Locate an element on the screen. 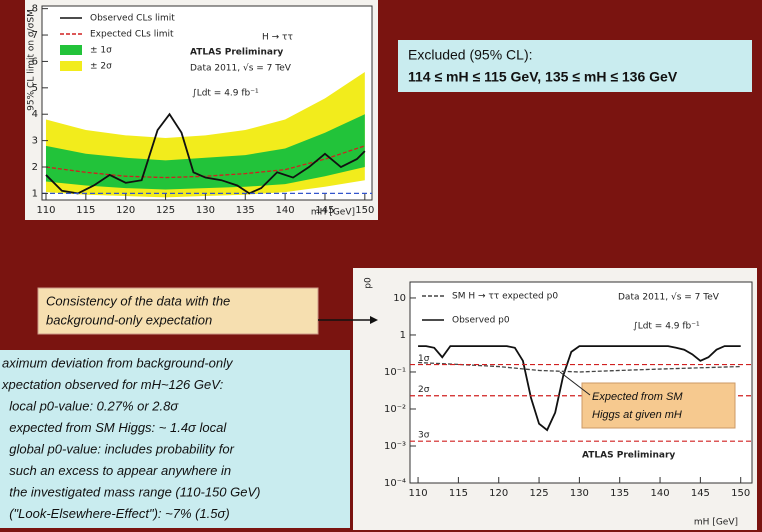 Image resolution: width=762 pixels, height=532 pixels. legend-label: Observed CLs limit is located at coordinates (132, 19).